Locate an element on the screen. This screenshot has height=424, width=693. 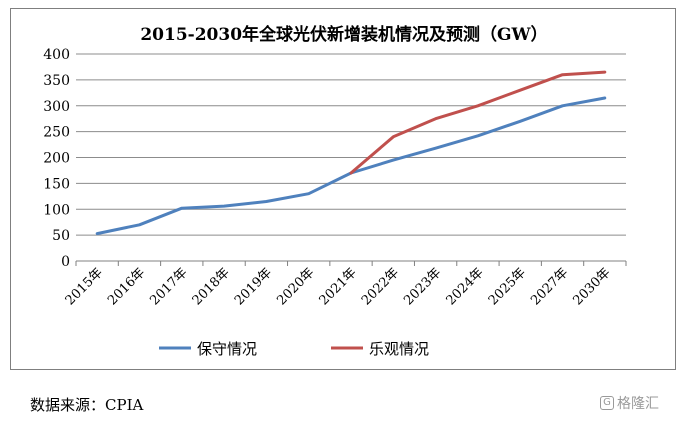
x-tick-label: 2019年 is located at coordinates (253, 286).